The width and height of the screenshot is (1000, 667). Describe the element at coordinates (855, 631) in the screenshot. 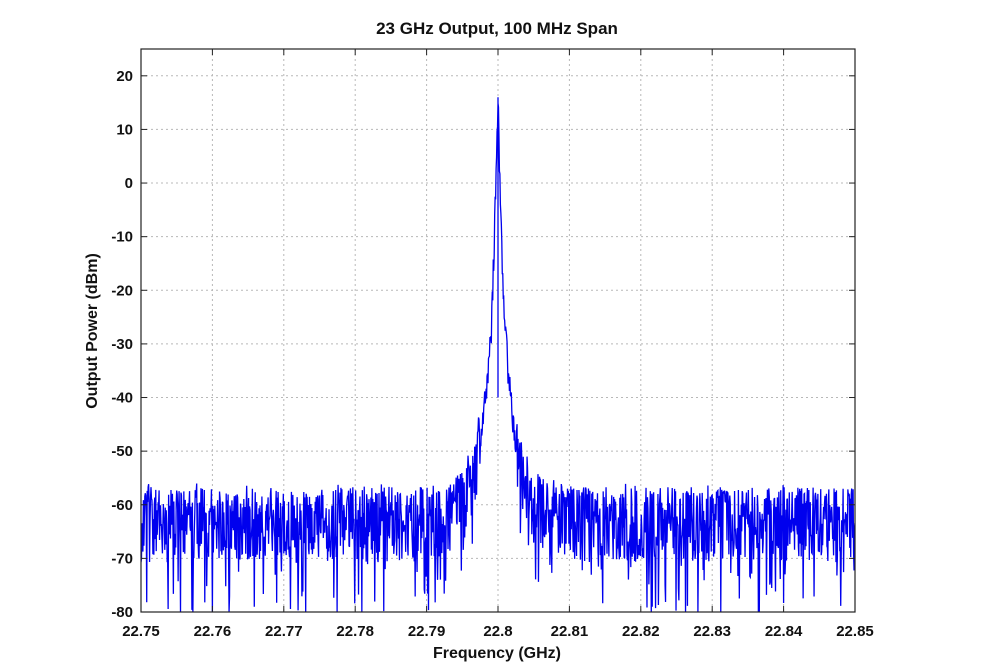

I see `x-tick-label: 22.85` at that location.